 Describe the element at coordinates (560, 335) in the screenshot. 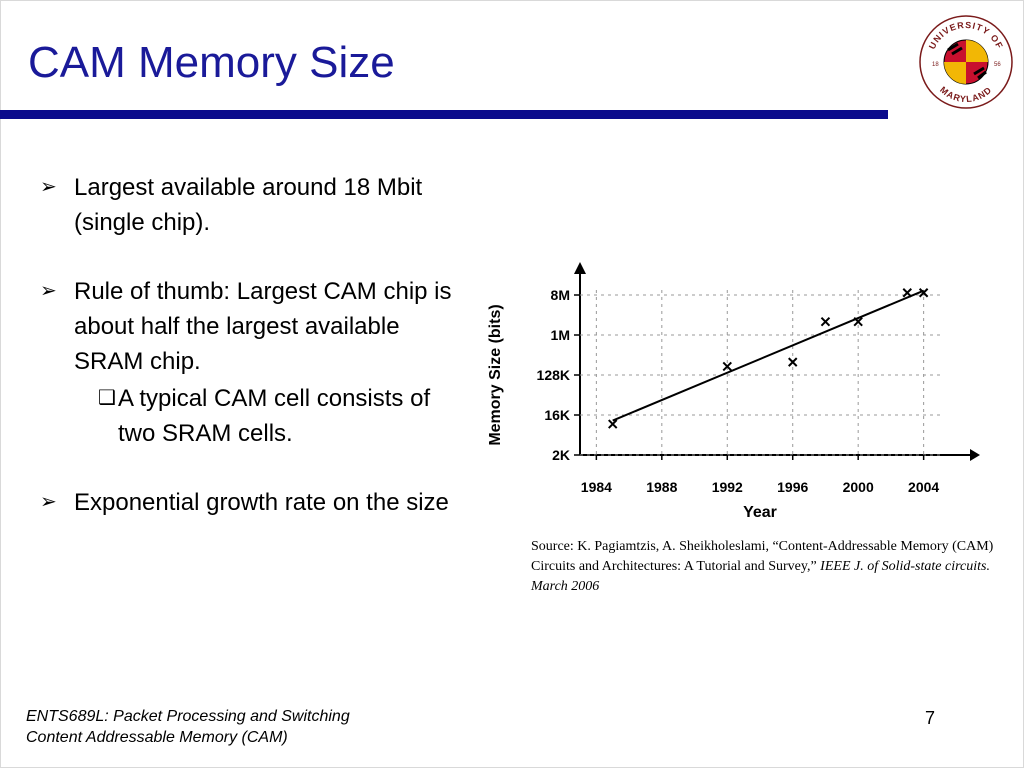

I see `y-tick-label: 1M` at that location.